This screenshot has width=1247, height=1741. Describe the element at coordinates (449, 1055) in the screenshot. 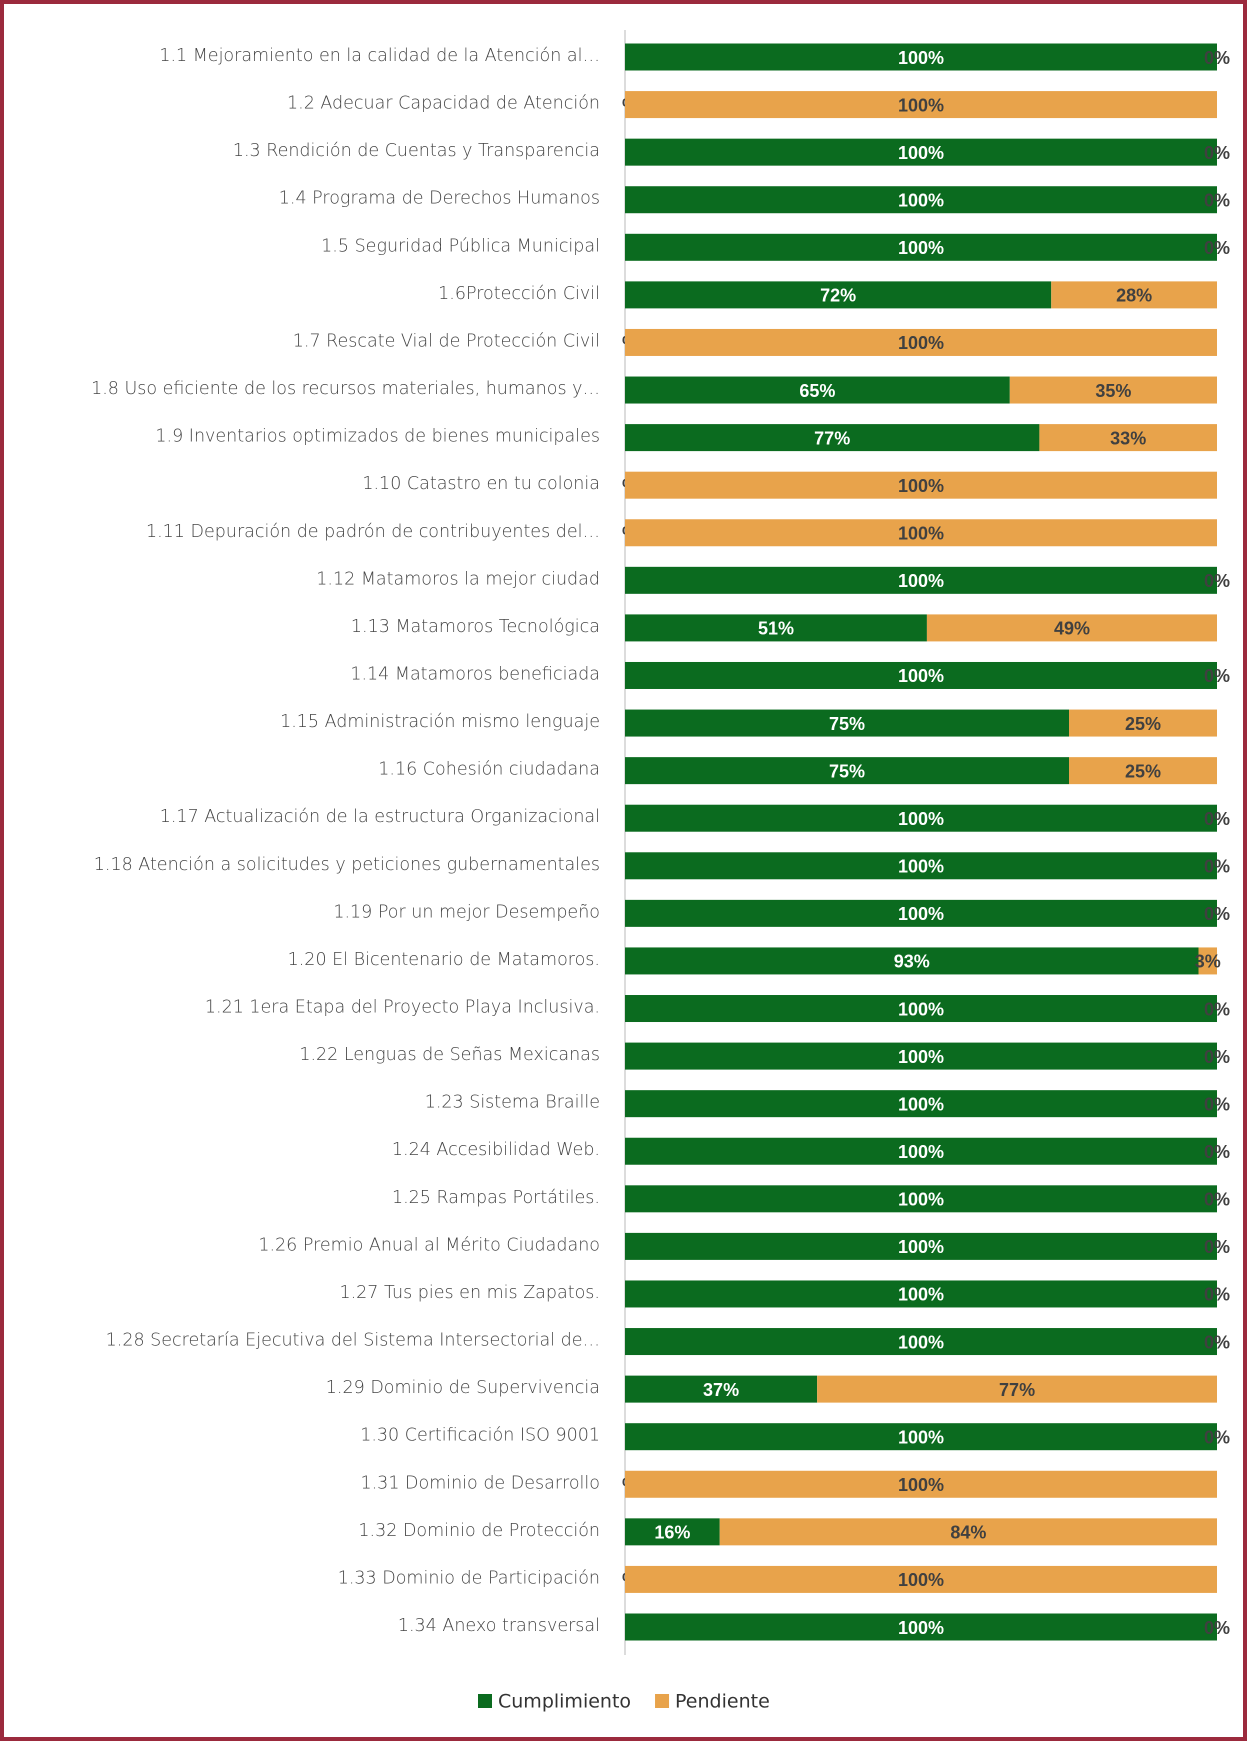

I see `category-label: 1.22 Lenguas de Señas Mexicanas` at that location.